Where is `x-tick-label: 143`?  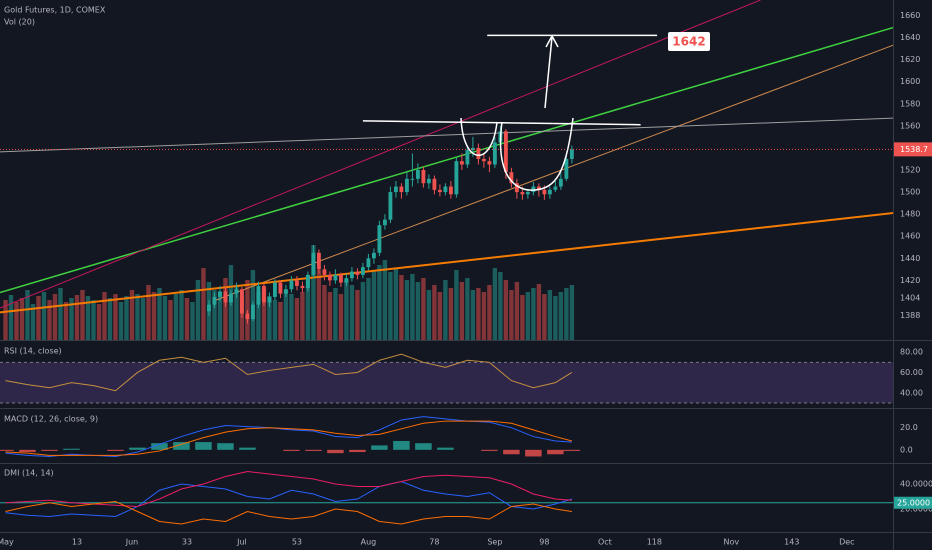 x-tick-label: 143 is located at coordinates (791, 542).